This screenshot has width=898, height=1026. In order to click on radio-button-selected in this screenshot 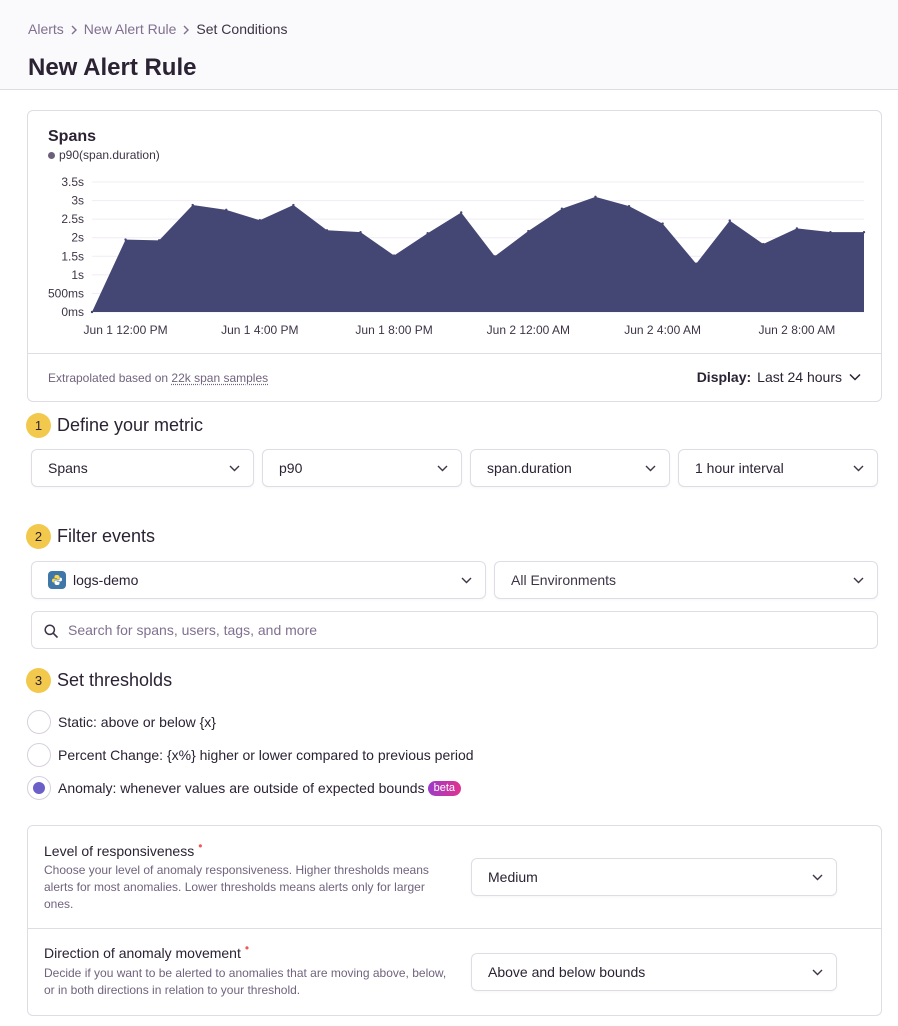, I will do `click(39, 788)`.